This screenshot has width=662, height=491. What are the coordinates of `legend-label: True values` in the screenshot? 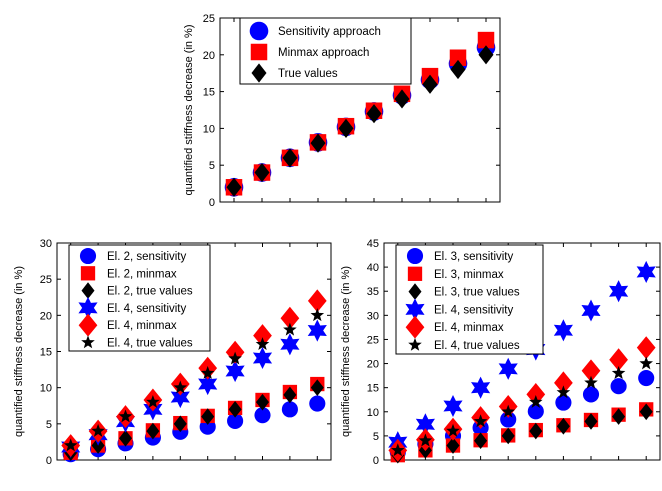 It's located at (308, 74).